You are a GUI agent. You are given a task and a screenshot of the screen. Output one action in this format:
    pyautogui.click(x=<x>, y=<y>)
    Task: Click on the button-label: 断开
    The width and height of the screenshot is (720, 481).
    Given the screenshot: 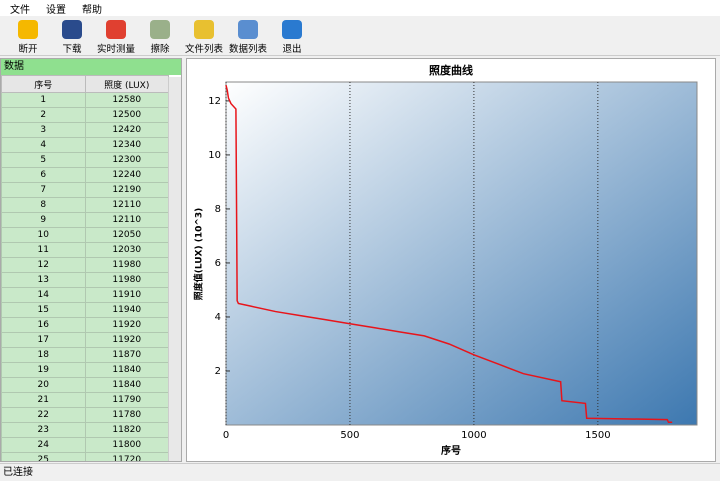 What is the action you would take?
    pyautogui.click(x=28, y=49)
    